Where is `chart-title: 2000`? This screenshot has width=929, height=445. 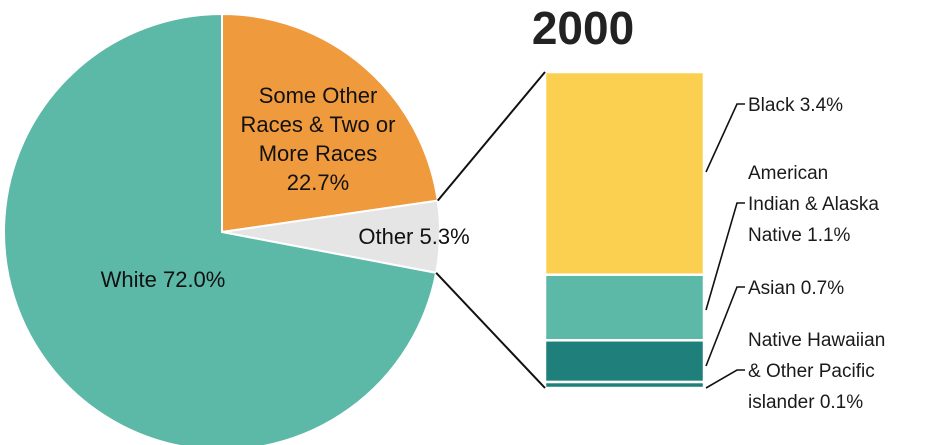 chart-title: 2000 is located at coordinates (583, 28).